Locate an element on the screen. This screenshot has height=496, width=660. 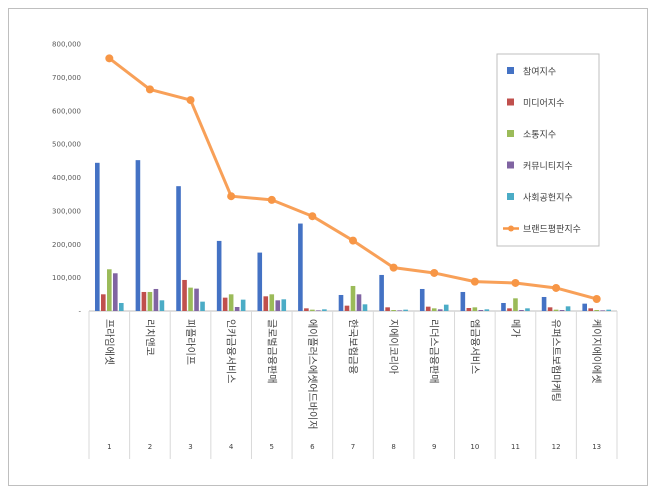
legend-box is located at coordinates (548, 150).